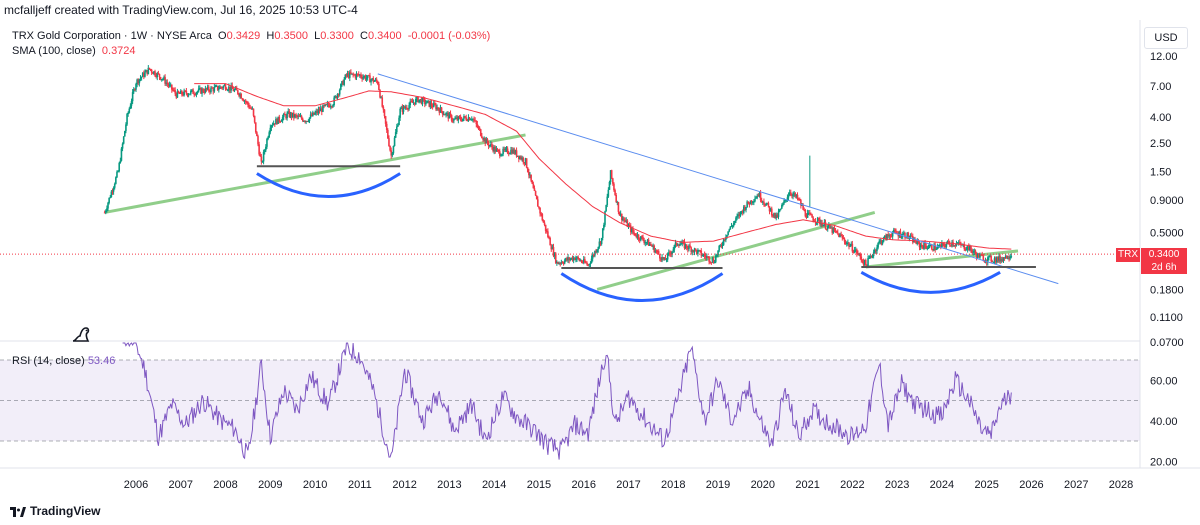 This screenshot has width=1200, height=525. Describe the element at coordinates (807, 485) in the screenshot. I see `time-tick-label: 2021` at that location.